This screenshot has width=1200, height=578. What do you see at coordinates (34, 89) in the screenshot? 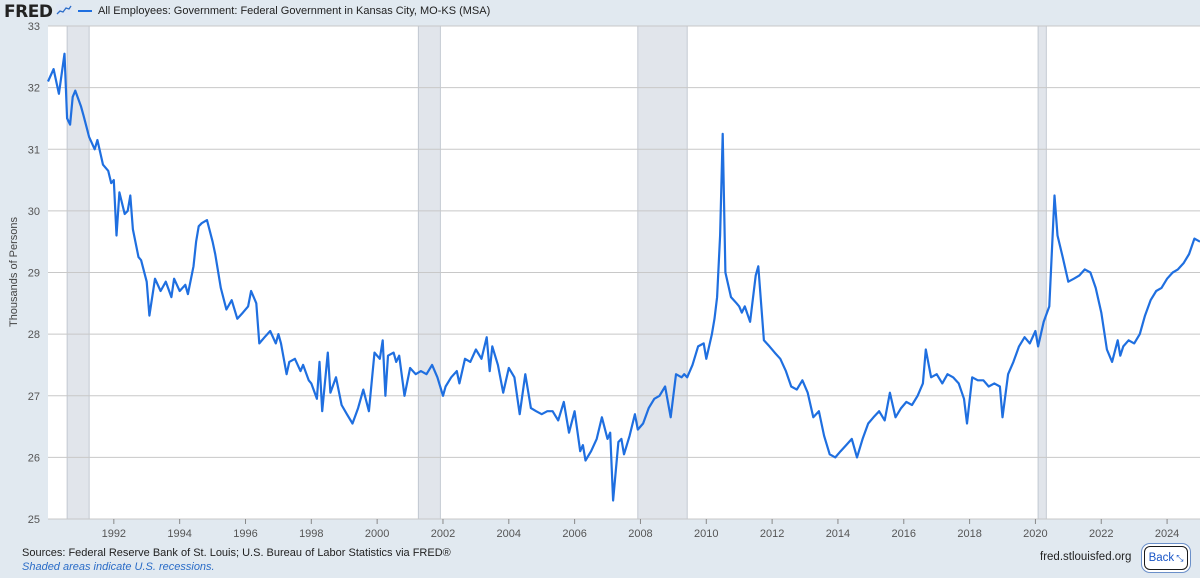
I see `y-tick-label: 32` at bounding box center [34, 89].